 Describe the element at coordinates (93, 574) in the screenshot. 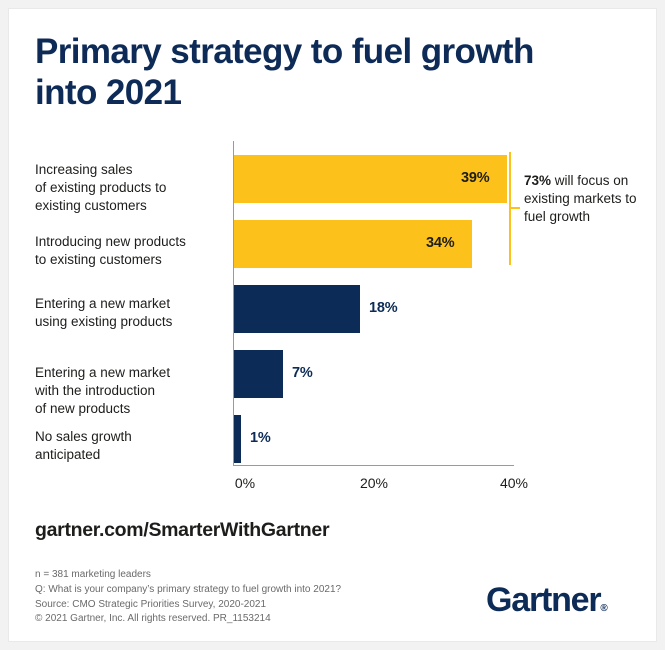

I see `footnote-line-1: n = 381 marketing leaders` at that location.